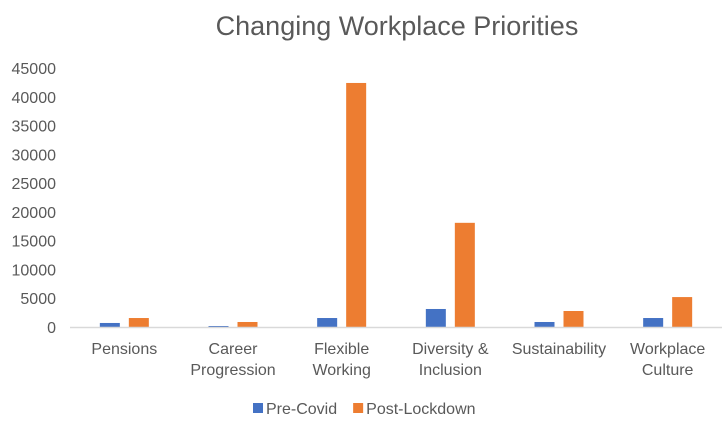 The width and height of the screenshot is (725, 438). Describe the element at coordinates (420, 409) in the screenshot. I see `legend-label: Post-Lockdown` at that location.